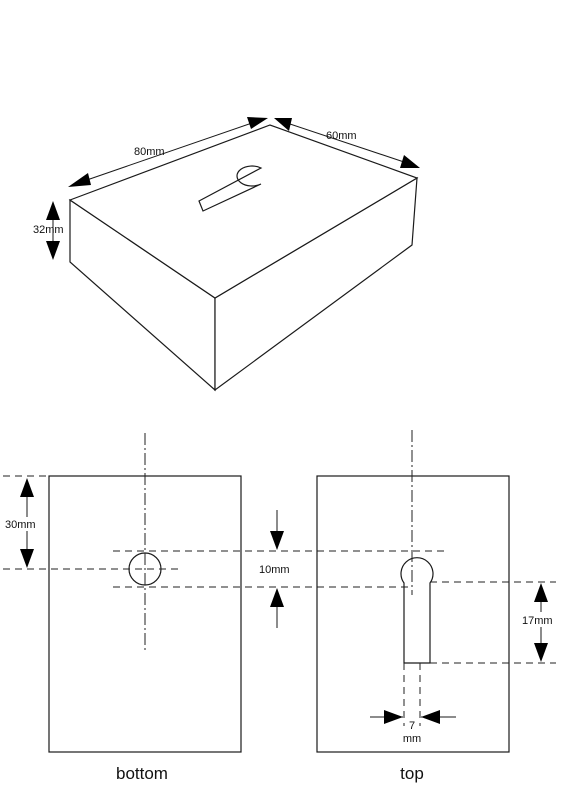 The image size is (565, 788). Describe the element at coordinates (149, 152) in the screenshot. I see `dim-label-80mm: 80mm` at that location.